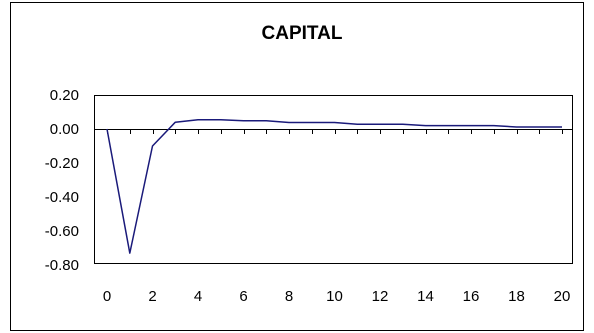 Image resolution: width=594 pixels, height=333 pixels. I want to click on y-tick-label: -0.40, so click(62, 197).